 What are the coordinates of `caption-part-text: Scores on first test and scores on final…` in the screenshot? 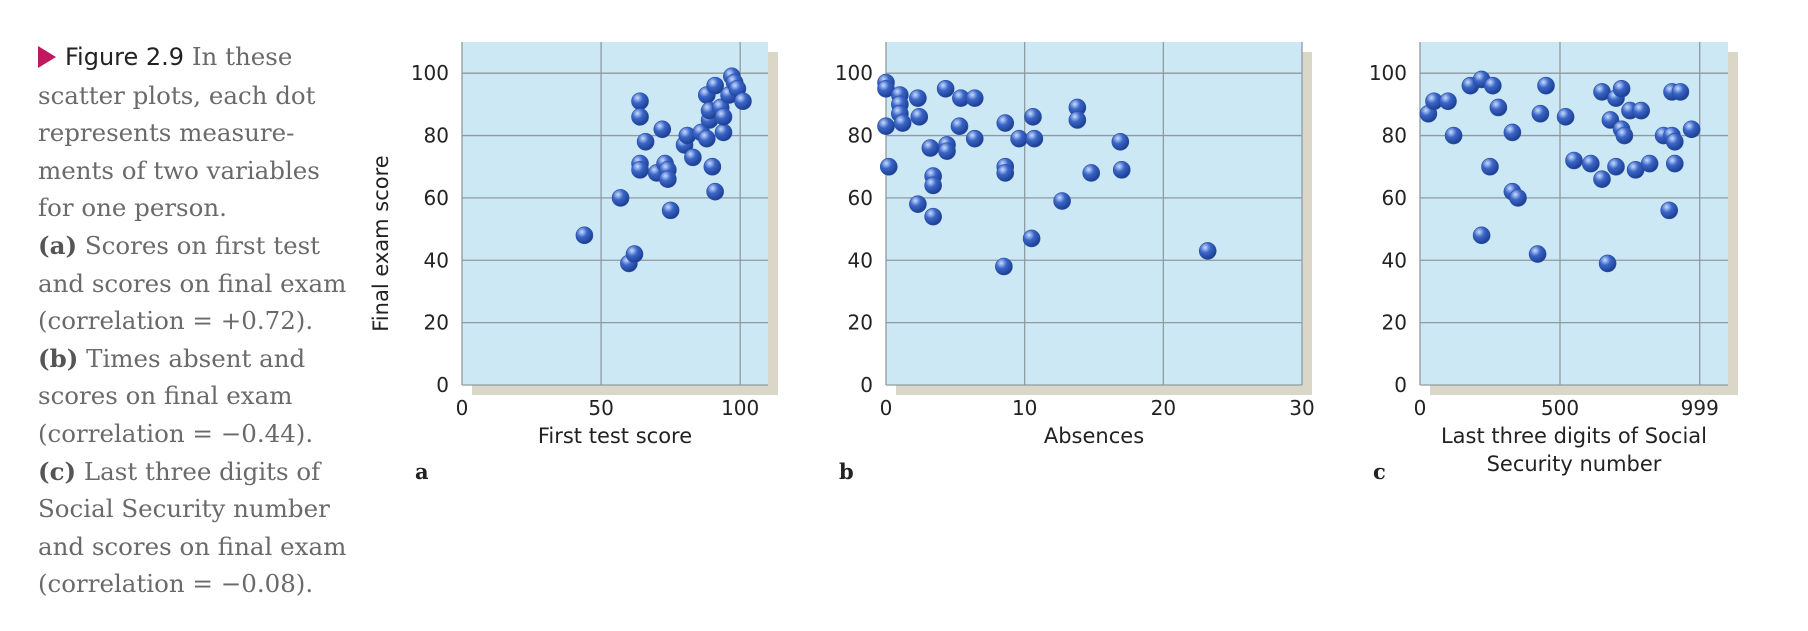 It's located at (192, 283).